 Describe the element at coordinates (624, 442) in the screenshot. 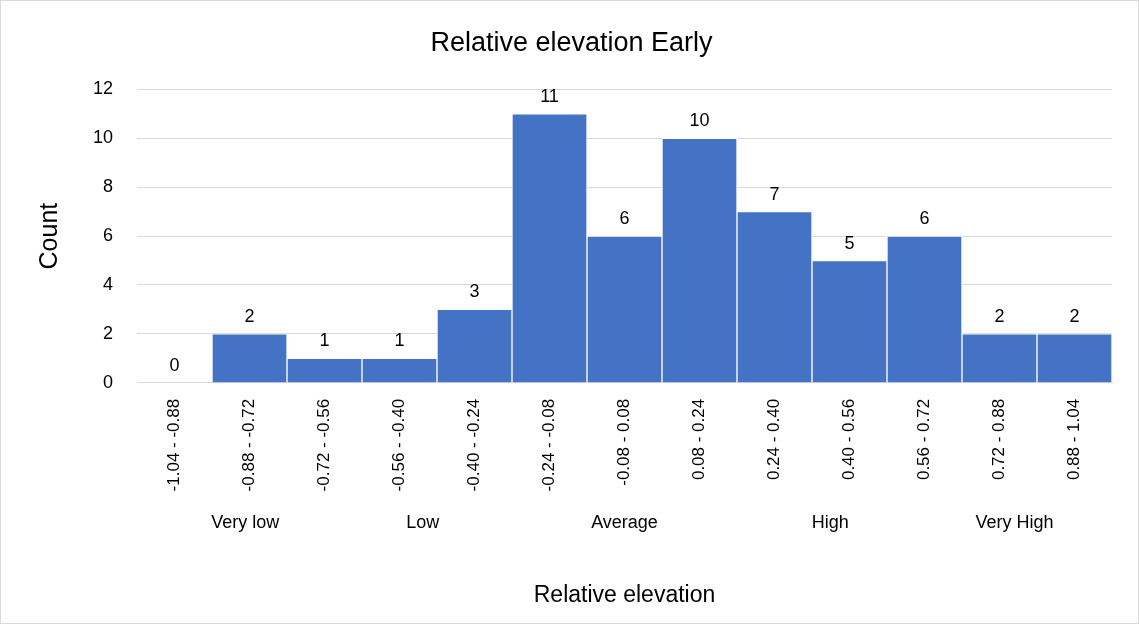

I see `x-tick-label: -0.08 - 0.08` at that location.